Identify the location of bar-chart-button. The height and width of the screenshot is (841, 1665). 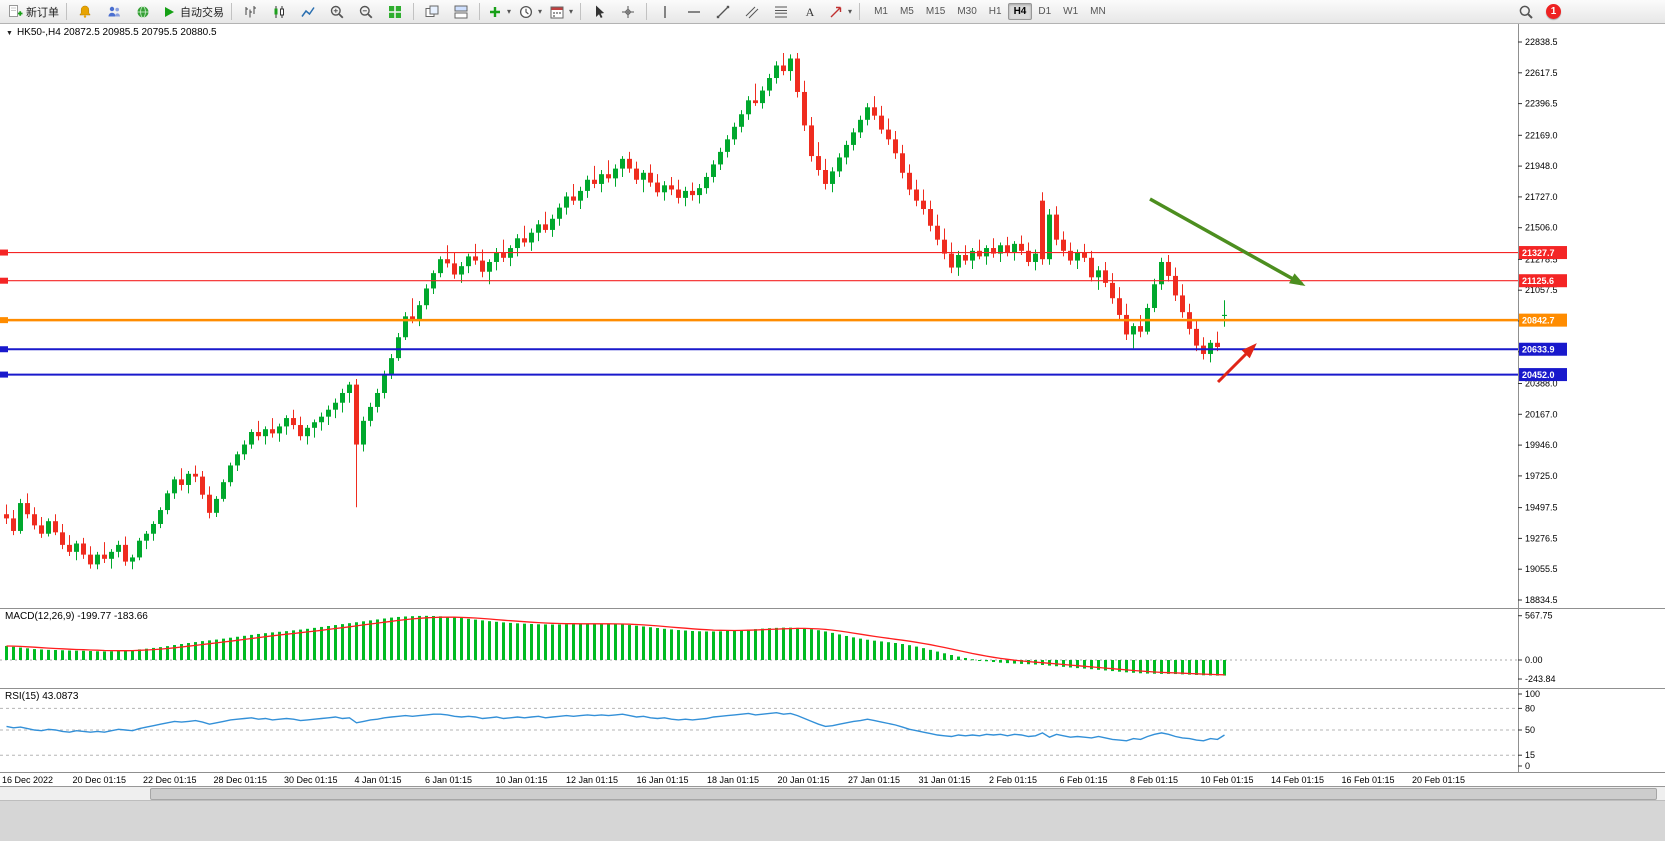
(250, 12).